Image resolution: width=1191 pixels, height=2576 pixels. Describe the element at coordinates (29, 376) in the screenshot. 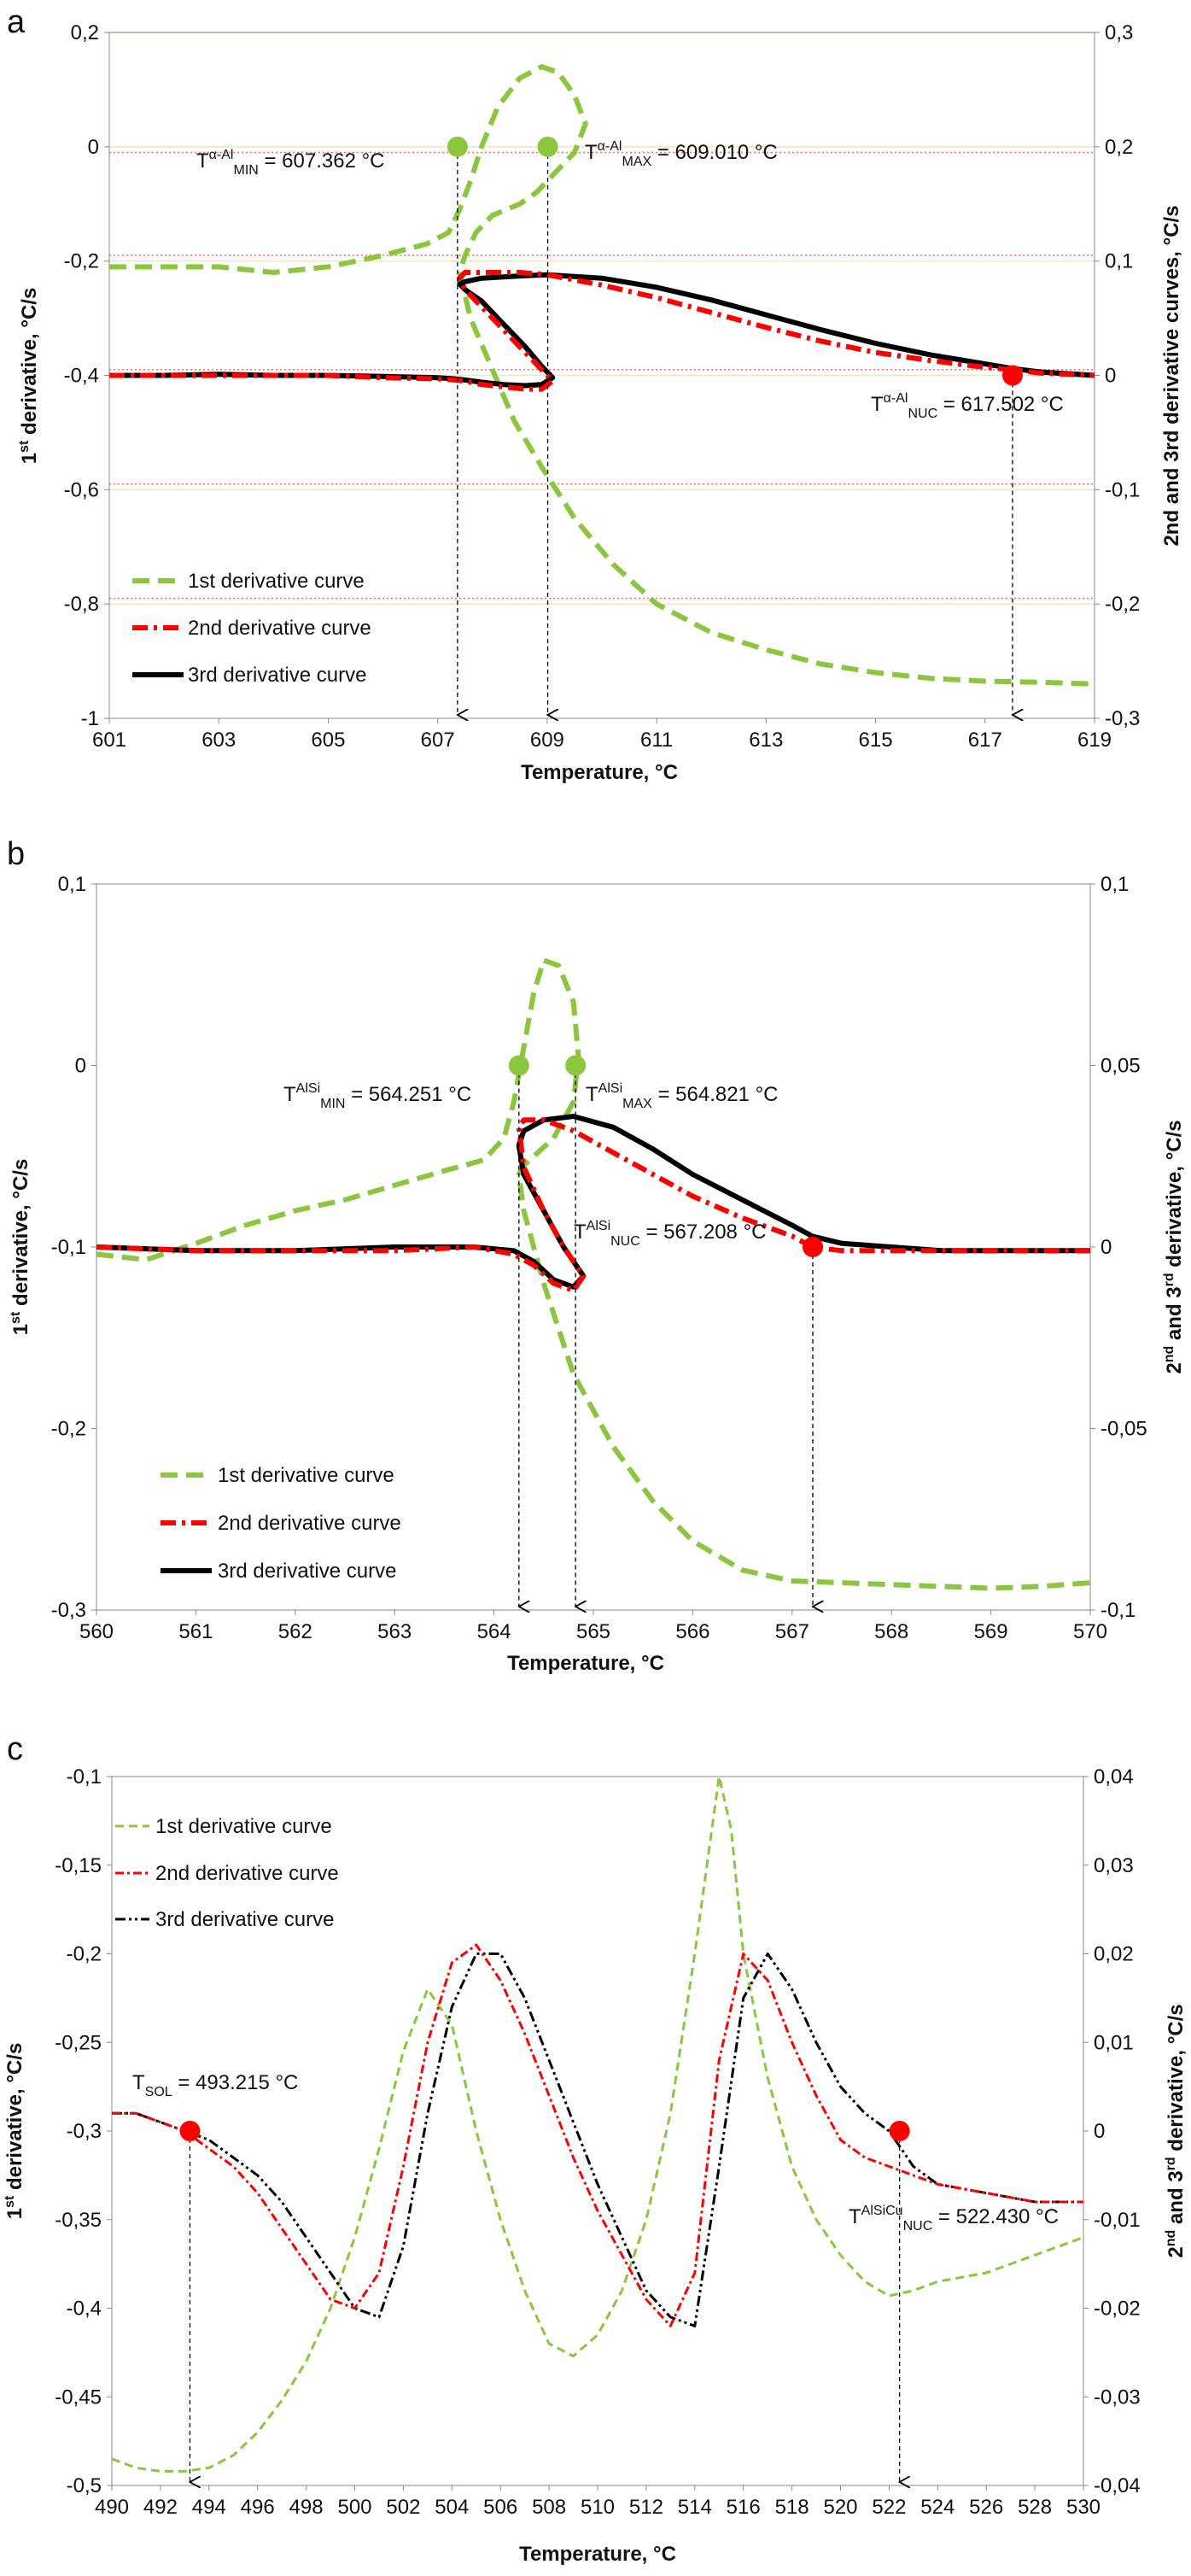

I see `panel-a-left-axis-label: 1st derivative, °C/s` at that location.